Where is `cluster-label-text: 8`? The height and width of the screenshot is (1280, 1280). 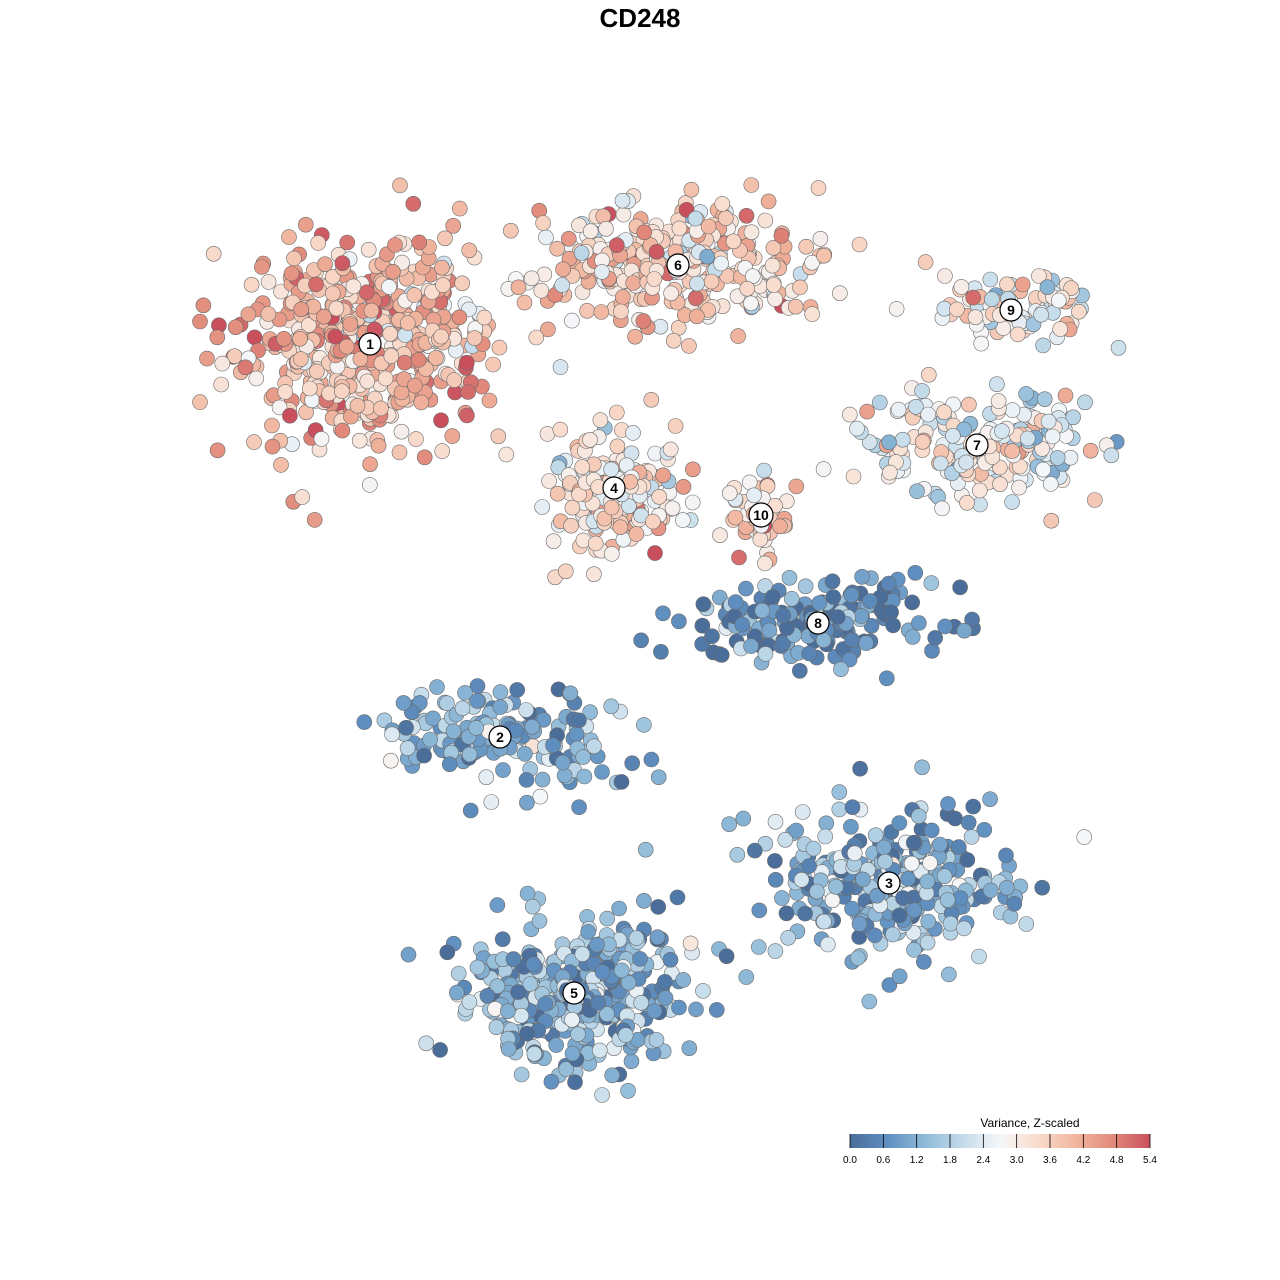 cluster-label-text: 8 is located at coordinates (818, 623).